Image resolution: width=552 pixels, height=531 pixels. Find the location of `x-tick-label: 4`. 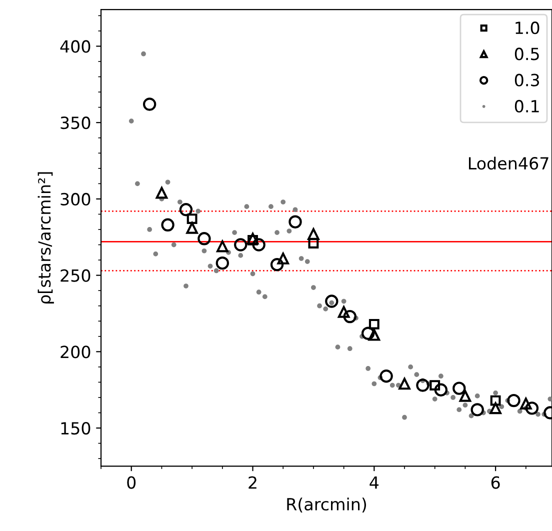

x-tick-label: 4 is located at coordinates (374, 482).